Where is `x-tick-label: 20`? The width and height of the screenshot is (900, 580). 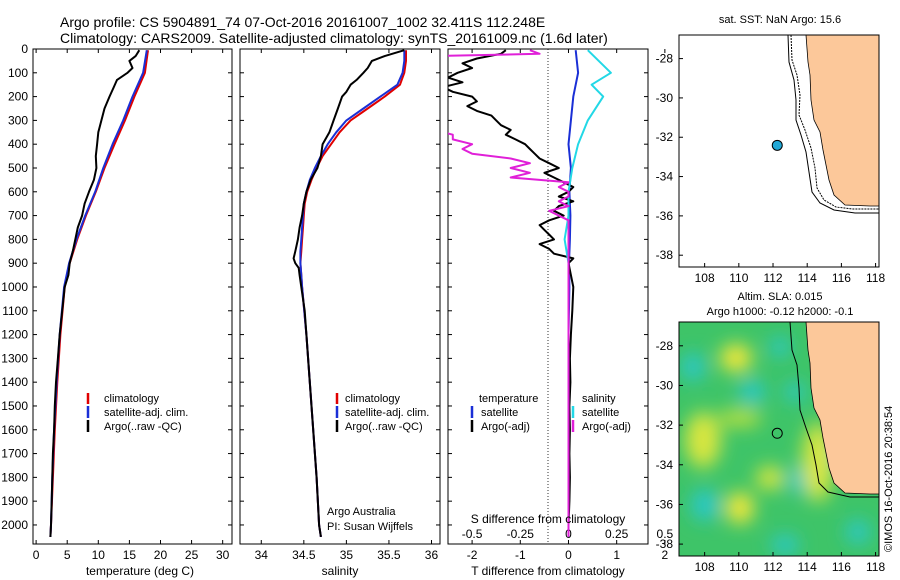
x-tick-label: 20 is located at coordinates (161, 555).